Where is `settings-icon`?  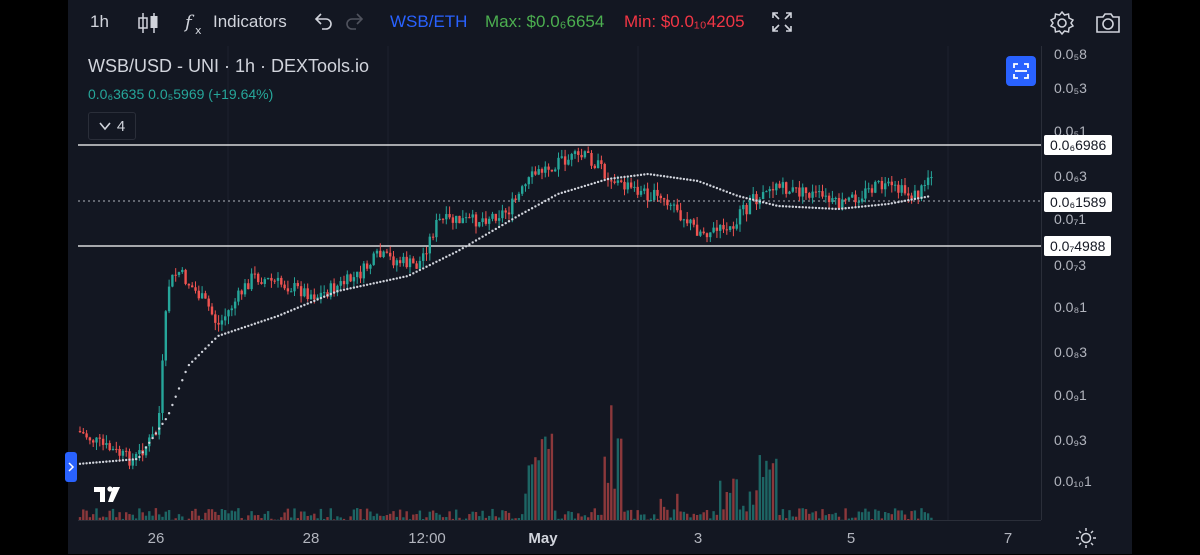
settings-icon is located at coordinates (1062, 23).